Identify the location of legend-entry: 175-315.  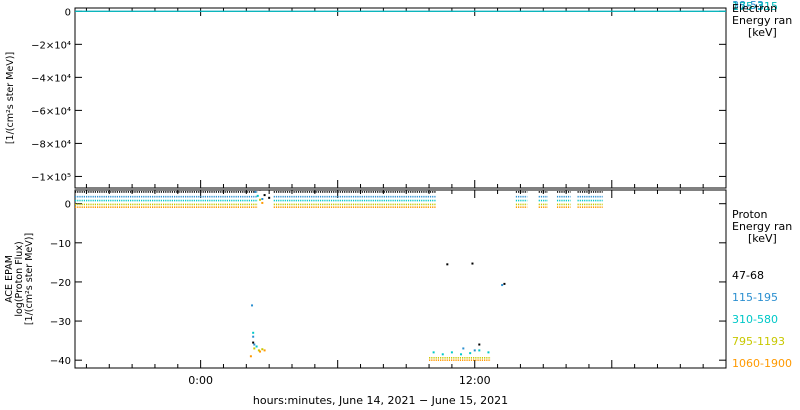
(755, 6).